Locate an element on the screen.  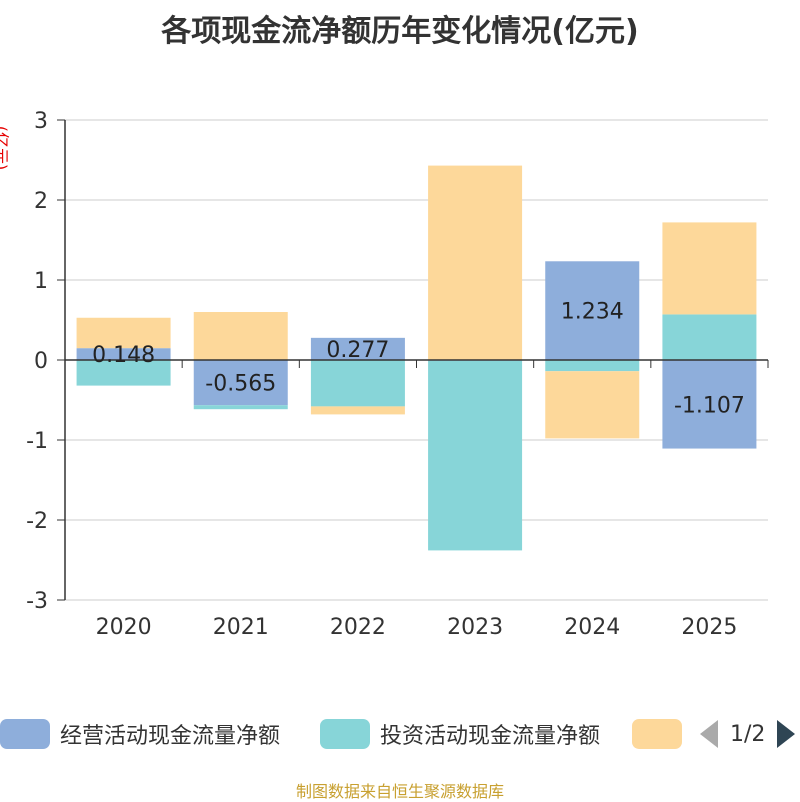
data-label: 0.277 is located at coordinates (357, 350).